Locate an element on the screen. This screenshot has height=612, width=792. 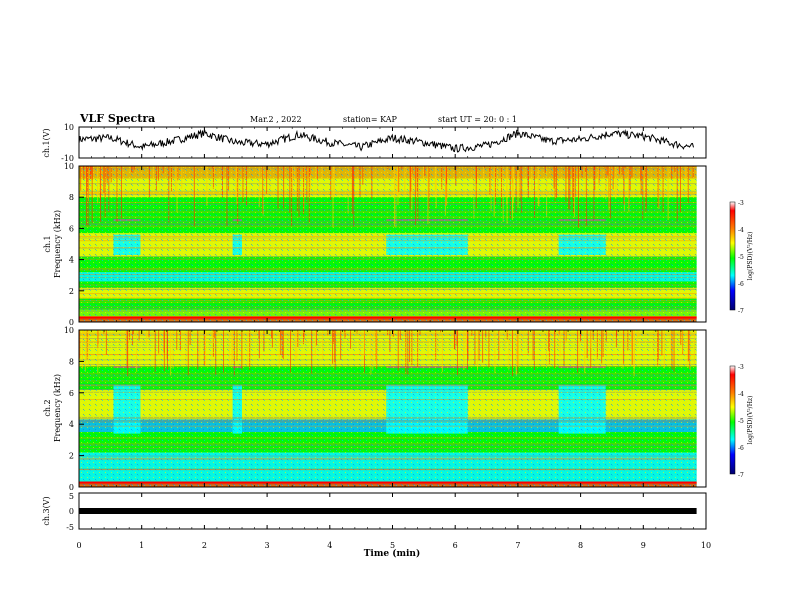
start-time-label: start UT = 20: 0 : 1 is located at coordinates (477, 119).